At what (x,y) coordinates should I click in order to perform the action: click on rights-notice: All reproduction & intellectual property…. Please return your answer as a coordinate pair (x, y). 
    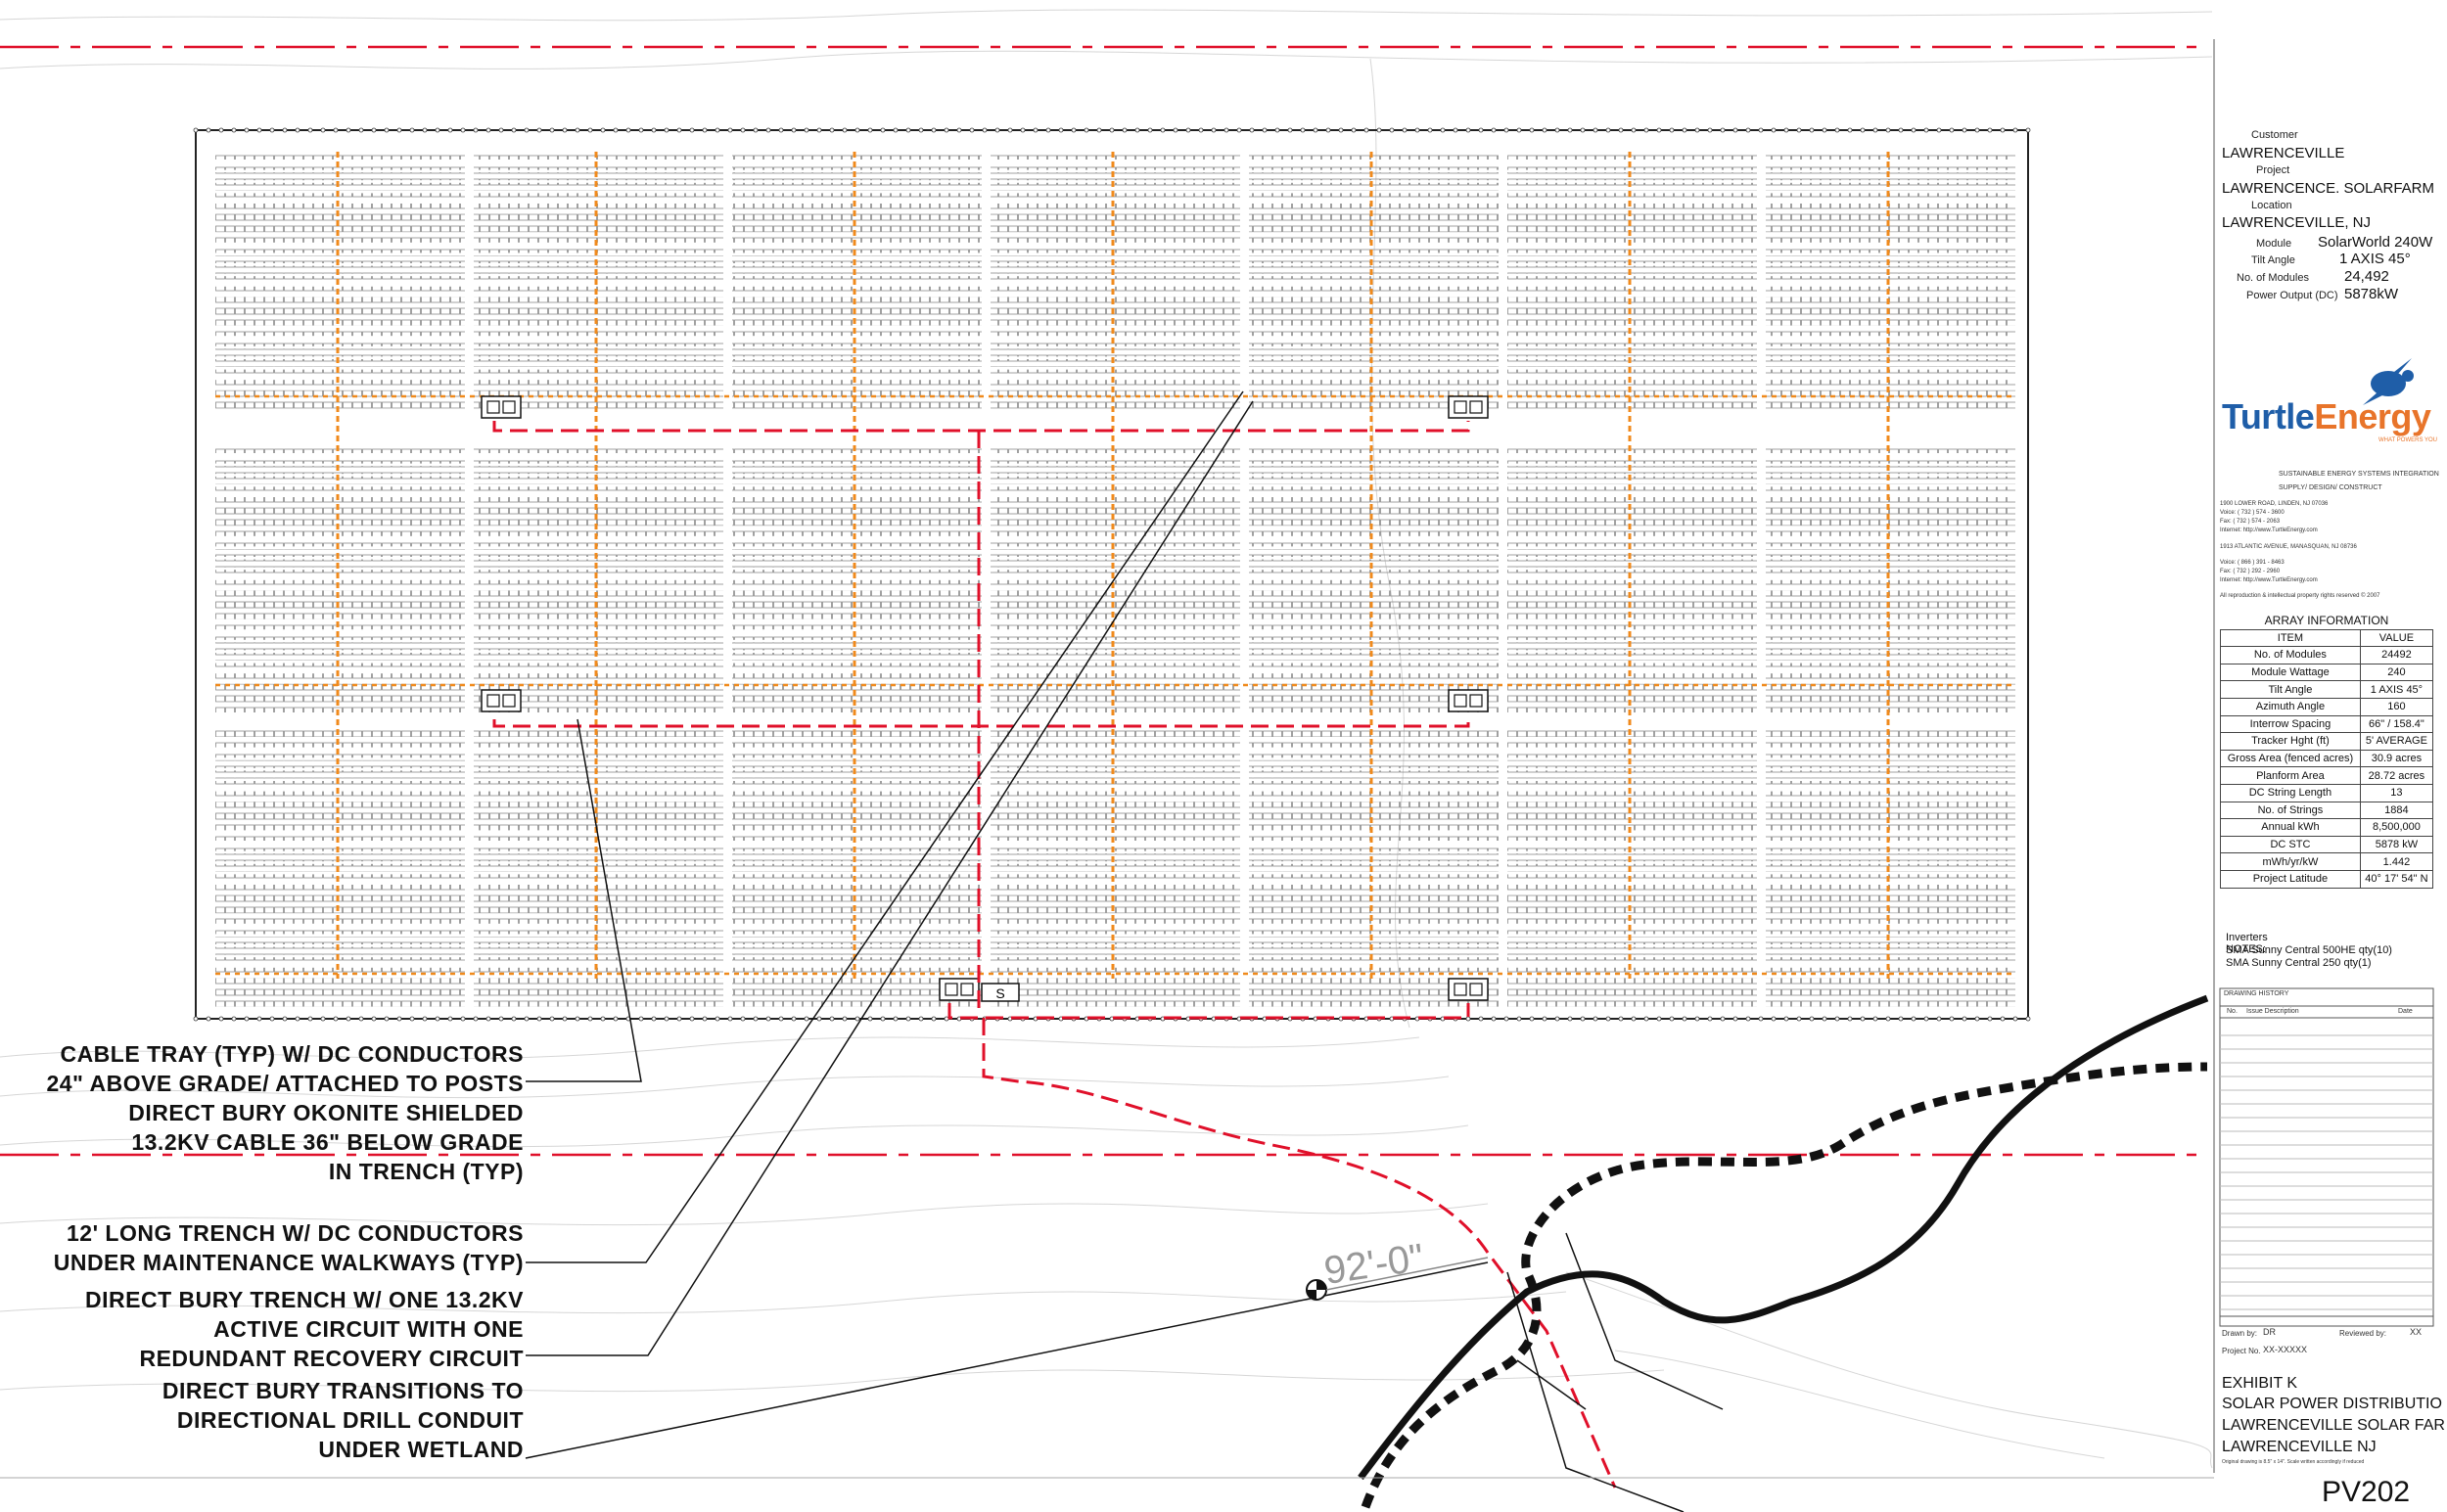
    Looking at the image, I should click on (2300, 596).